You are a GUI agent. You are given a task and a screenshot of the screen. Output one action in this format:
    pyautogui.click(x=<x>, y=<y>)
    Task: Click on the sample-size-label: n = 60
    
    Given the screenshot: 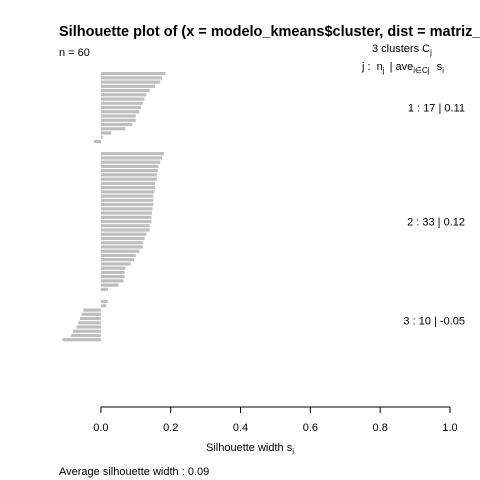 What is the action you would take?
    pyautogui.click(x=74, y=53)
    